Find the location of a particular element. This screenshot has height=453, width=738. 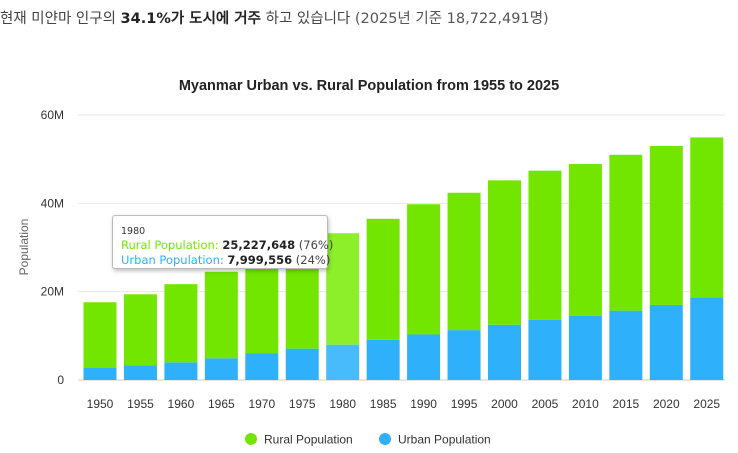

tooltip-rural-pct: (76%) is located at coordinates (316, 245).